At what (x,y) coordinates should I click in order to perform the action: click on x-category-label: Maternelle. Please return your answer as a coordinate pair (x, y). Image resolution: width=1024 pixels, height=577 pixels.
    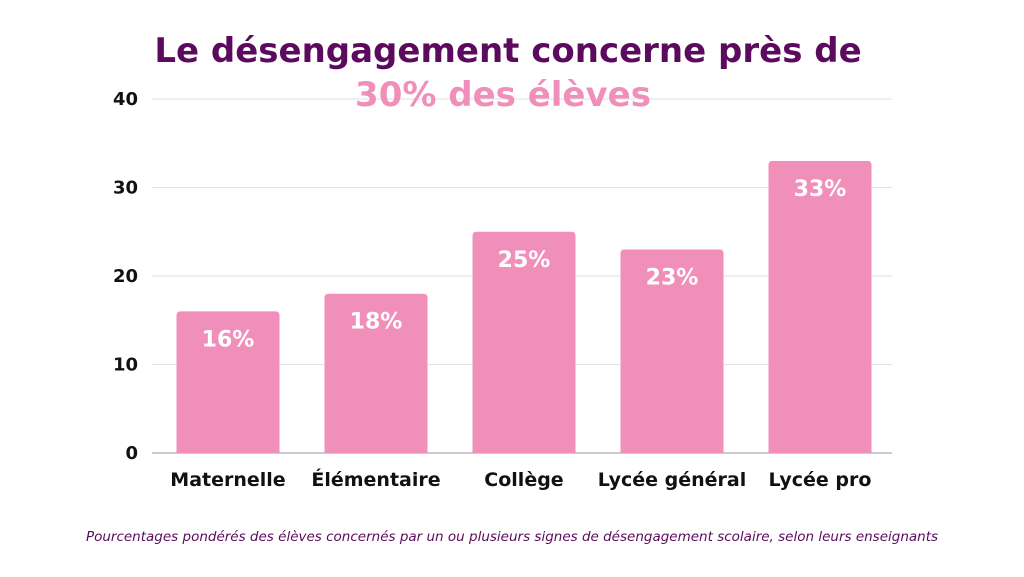
    Looking at the image, I should click on (227, 480).